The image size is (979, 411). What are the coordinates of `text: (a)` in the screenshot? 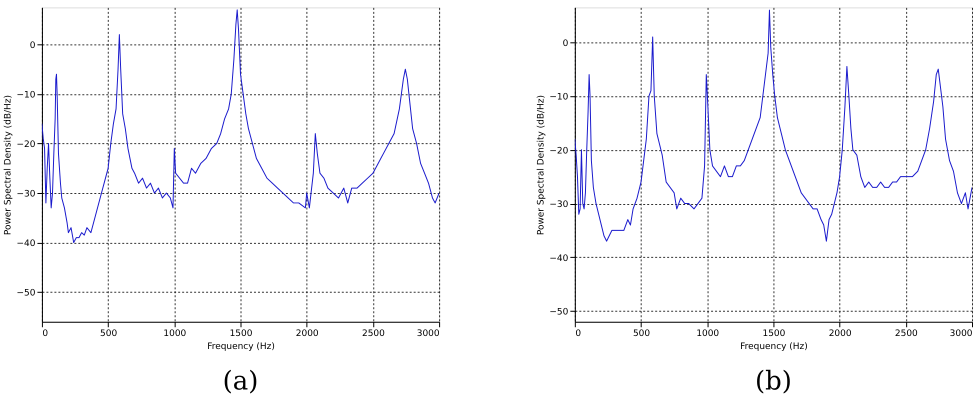 It's located at (240, 381).